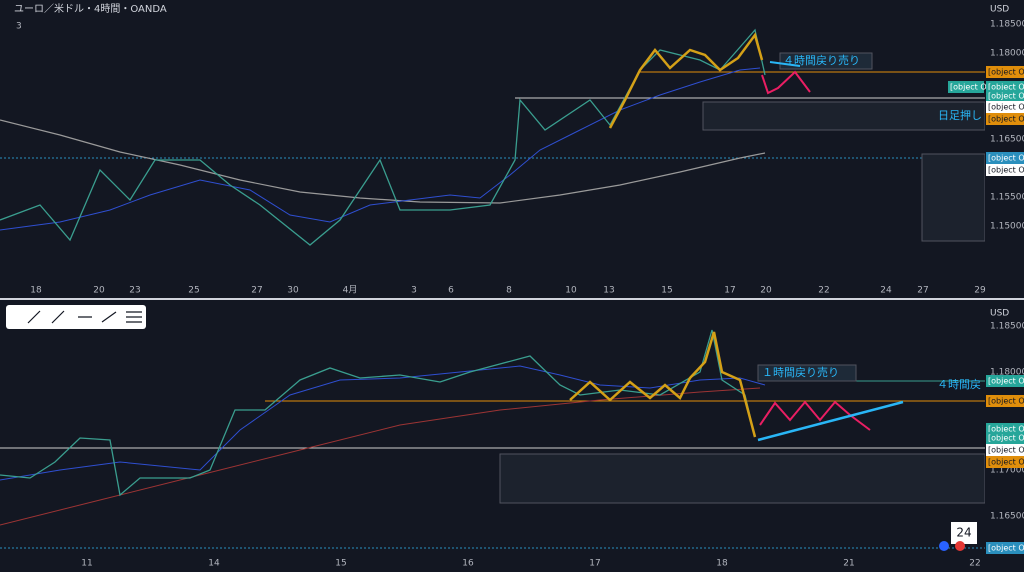 Image resolution: width=1024 pixels, height=572 pixels. I want to click on annotation: 日足押し, so click(960, 115).